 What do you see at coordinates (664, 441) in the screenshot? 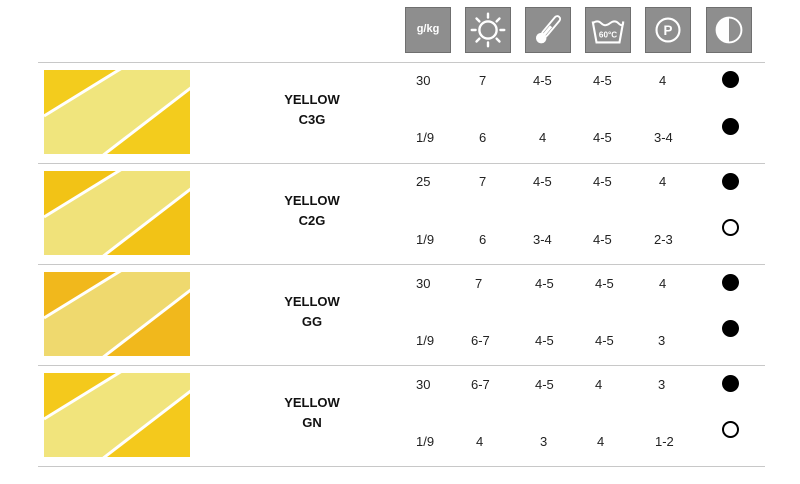
I see `dry-cleaning-value: 1-2` at bounding box center [664, 441].